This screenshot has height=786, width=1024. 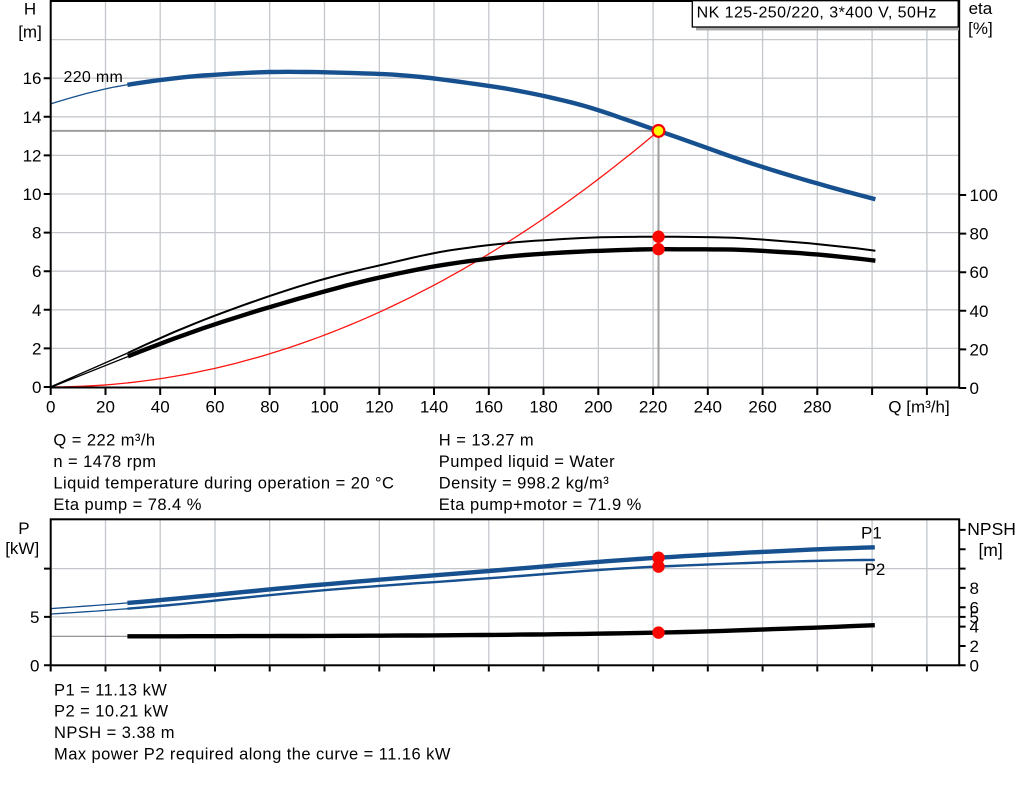 I want to click on svg-text: 120, so click(x=379, y=407).